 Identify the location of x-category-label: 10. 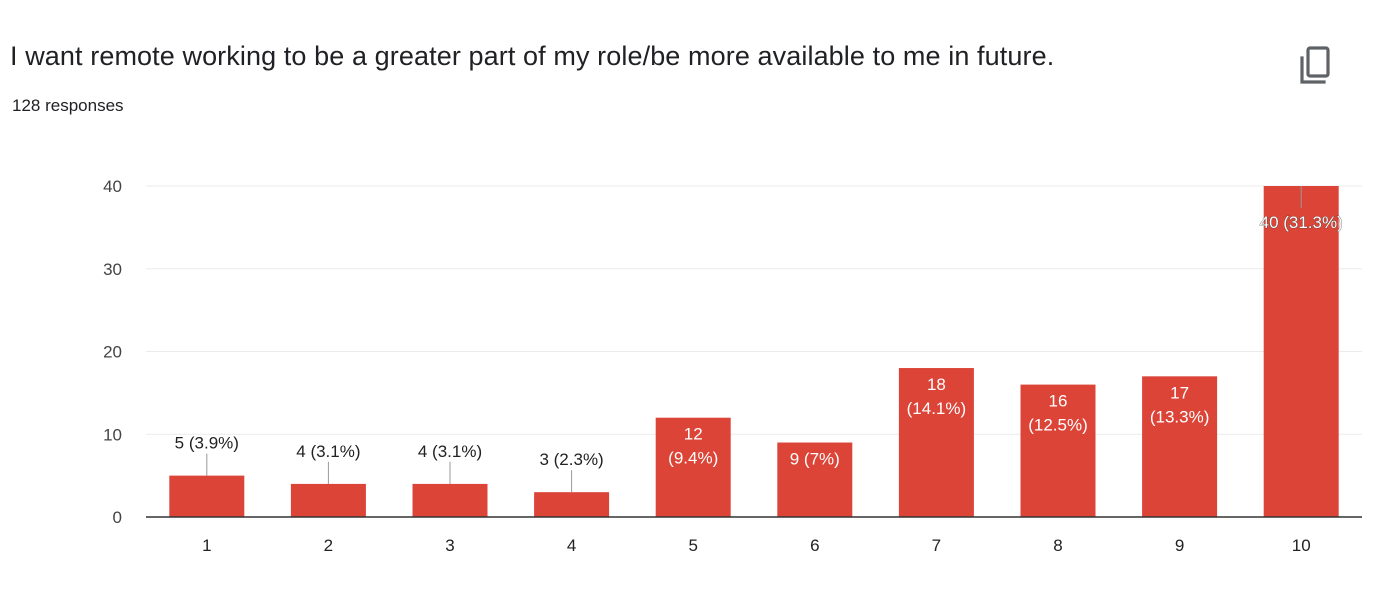
(1301, 545).